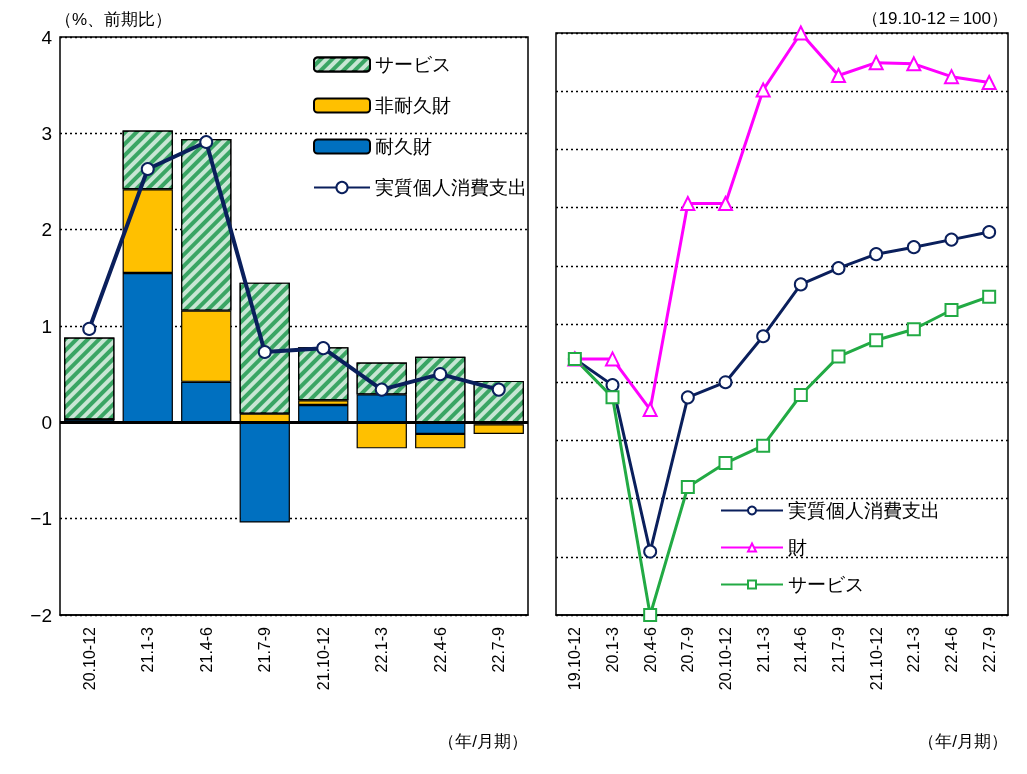 This screenshot has width=1027, height=774. I want to click on y-tick-label: 3, so click(46, 133).